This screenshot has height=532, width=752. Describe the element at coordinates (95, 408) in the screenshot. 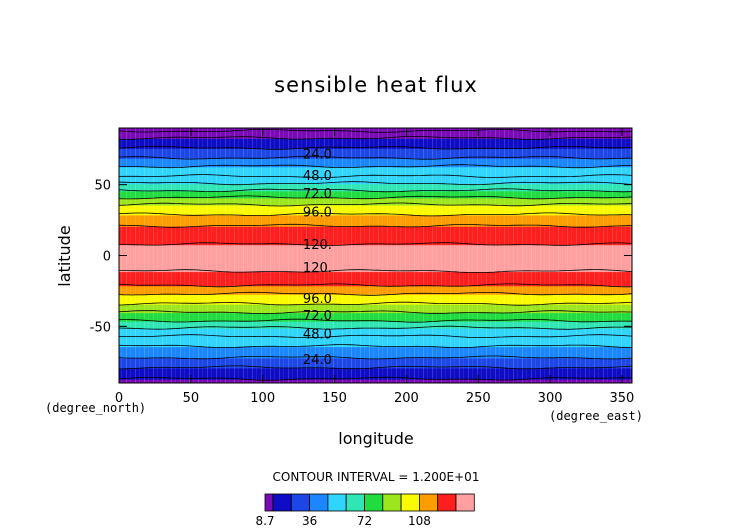

I see `y-axis-unit: (degree_north)` at that location.